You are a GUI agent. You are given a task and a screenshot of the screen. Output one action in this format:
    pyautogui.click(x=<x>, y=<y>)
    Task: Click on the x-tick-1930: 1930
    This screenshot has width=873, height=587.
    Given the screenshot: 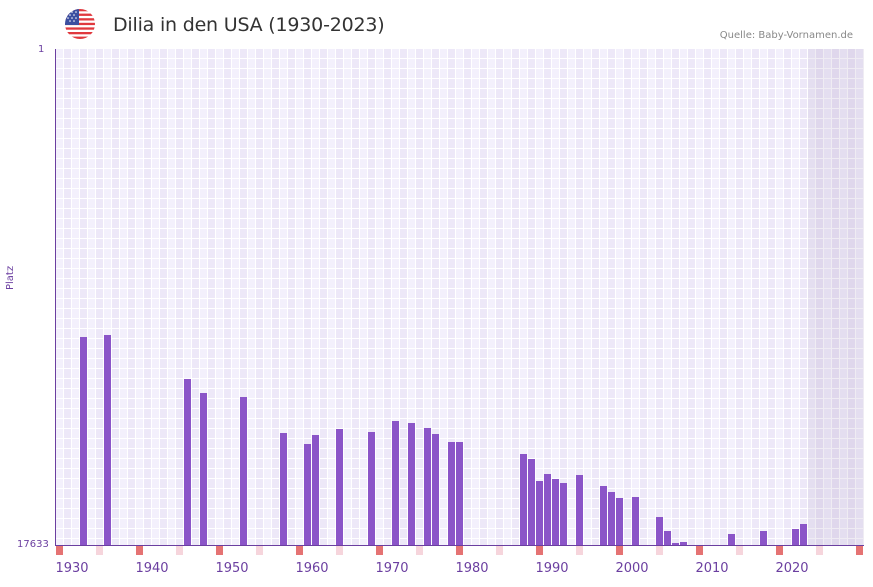 What is the action you would take?
    pyautogui.click(x=72, y=568)
    